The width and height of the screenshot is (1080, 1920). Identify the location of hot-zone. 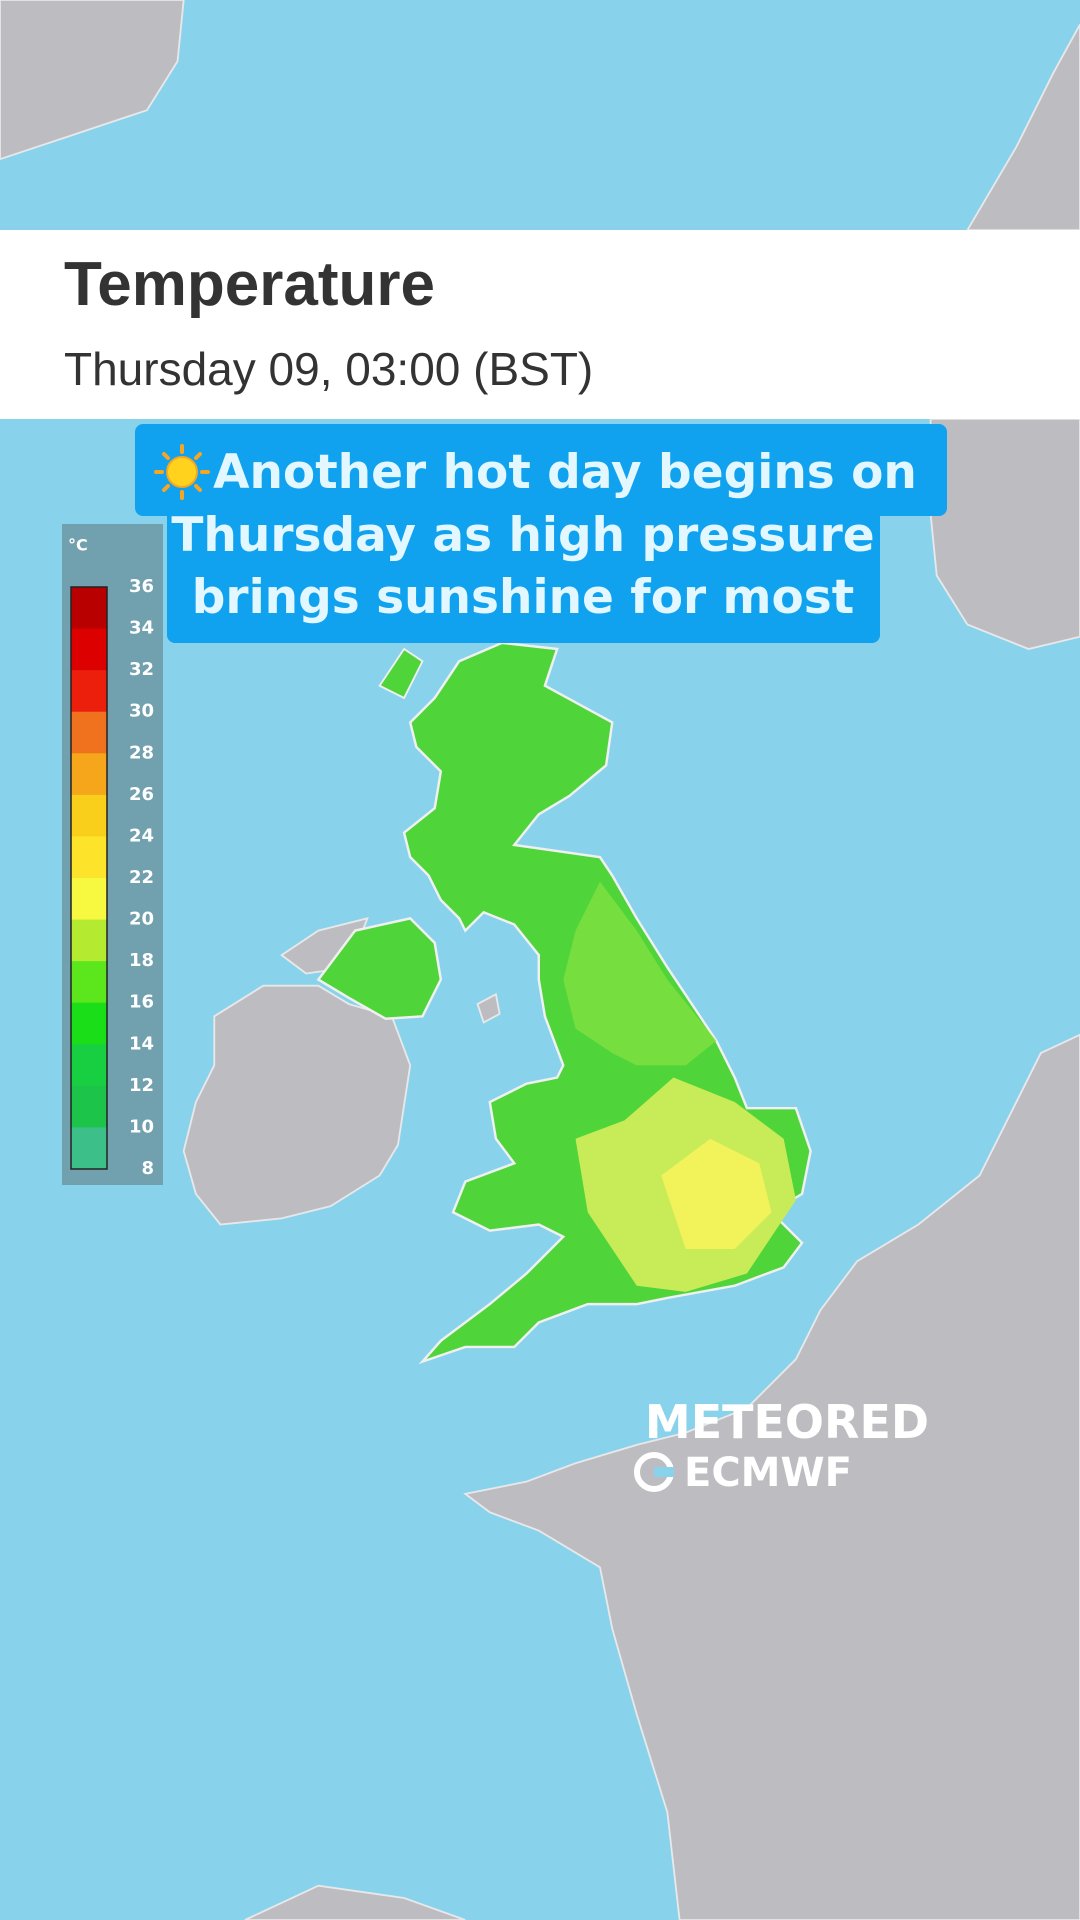
(716, 1193).